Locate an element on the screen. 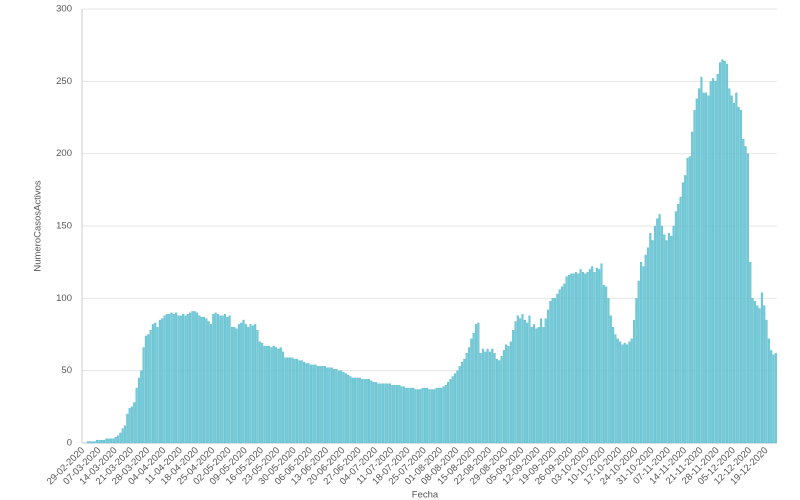 The image size is (800, 500). y-tick-label: 150 is located at coordinates (64, 226).